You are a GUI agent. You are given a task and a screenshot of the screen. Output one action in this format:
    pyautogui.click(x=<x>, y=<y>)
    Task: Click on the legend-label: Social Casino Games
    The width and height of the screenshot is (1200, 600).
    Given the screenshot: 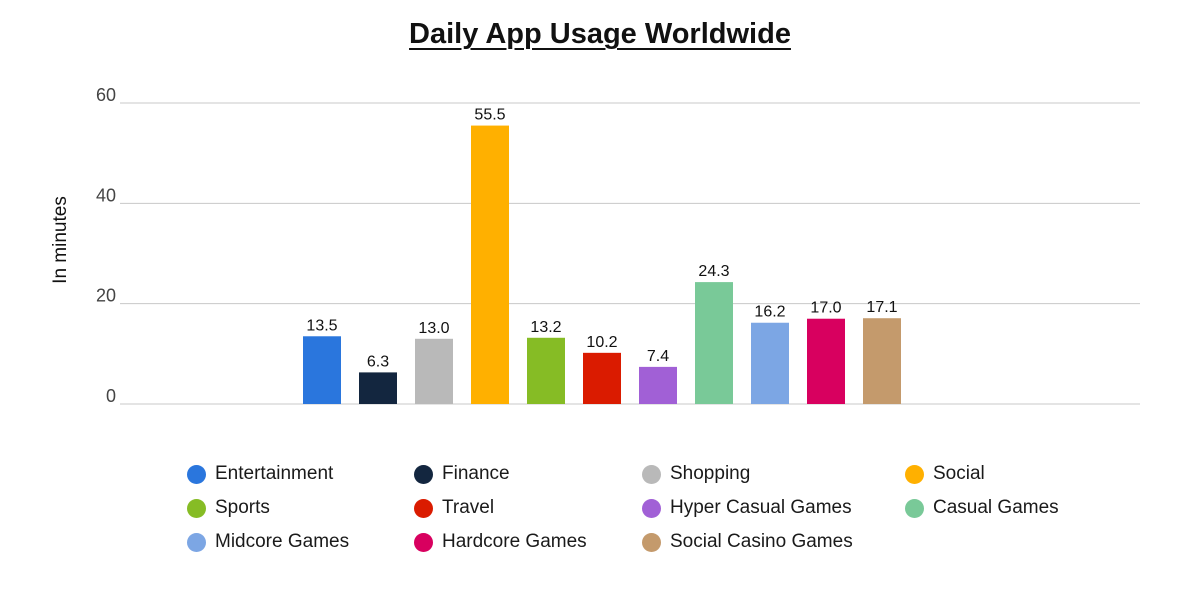 What is the action you would take?
    pyautogui.click(x=761, y=541)
    